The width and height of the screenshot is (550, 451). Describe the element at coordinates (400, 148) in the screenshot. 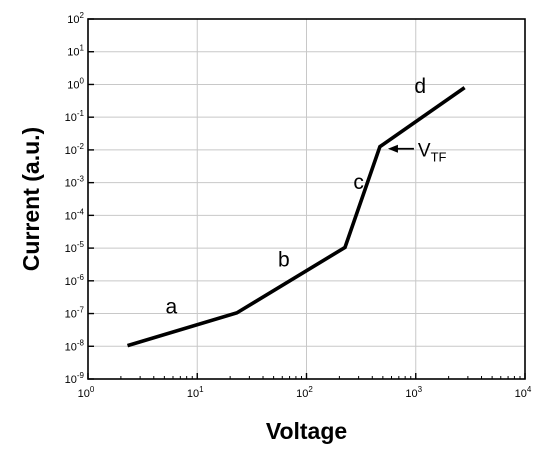

I see `transition-arrow` at that location.